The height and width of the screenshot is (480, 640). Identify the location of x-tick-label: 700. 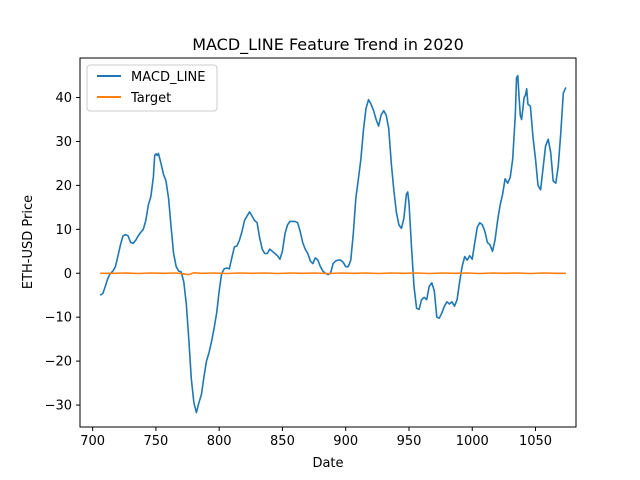
(92, 441).